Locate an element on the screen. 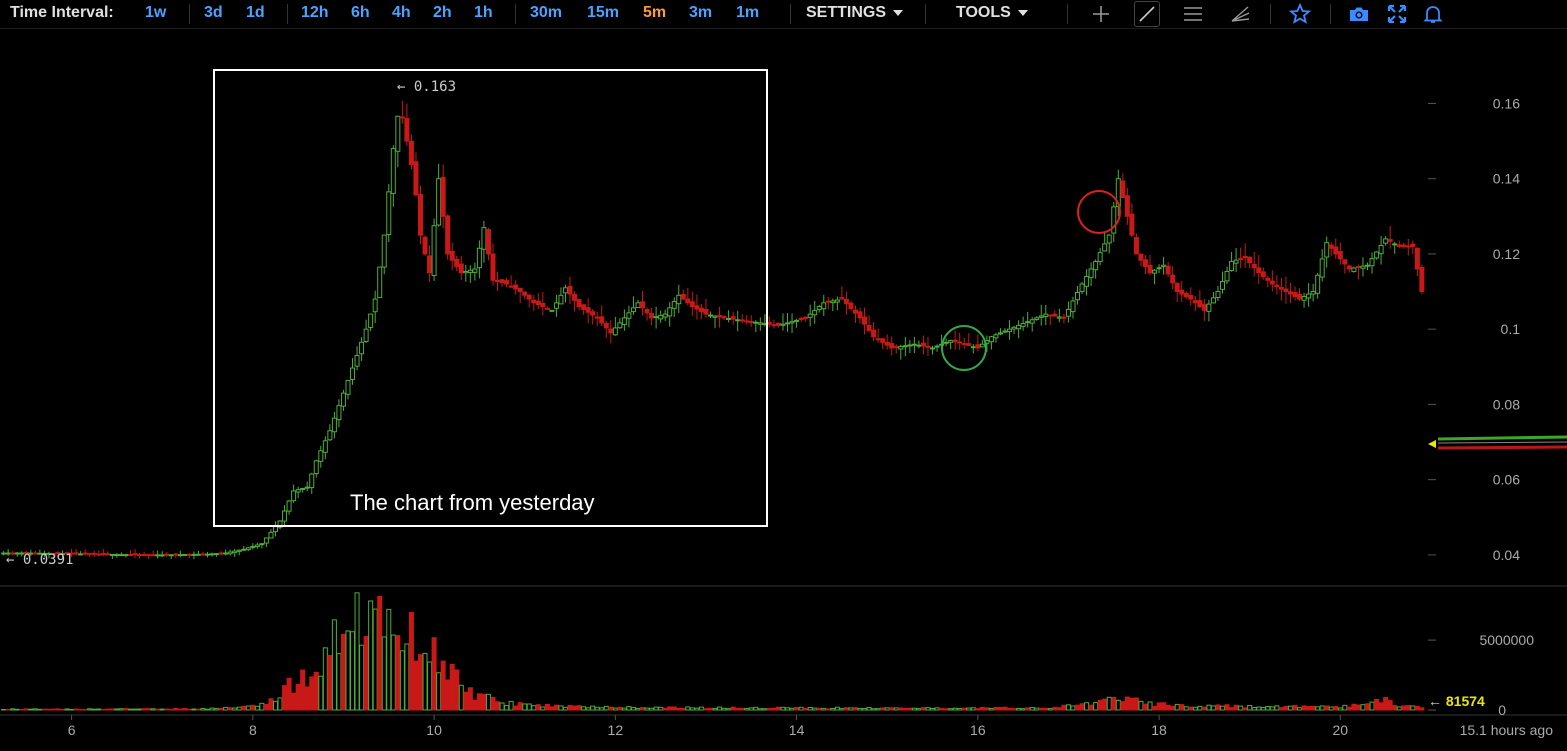 The width and height of the screenshot is (1567, 751). interval-1w: 1w is located at coordinates (156, 12).